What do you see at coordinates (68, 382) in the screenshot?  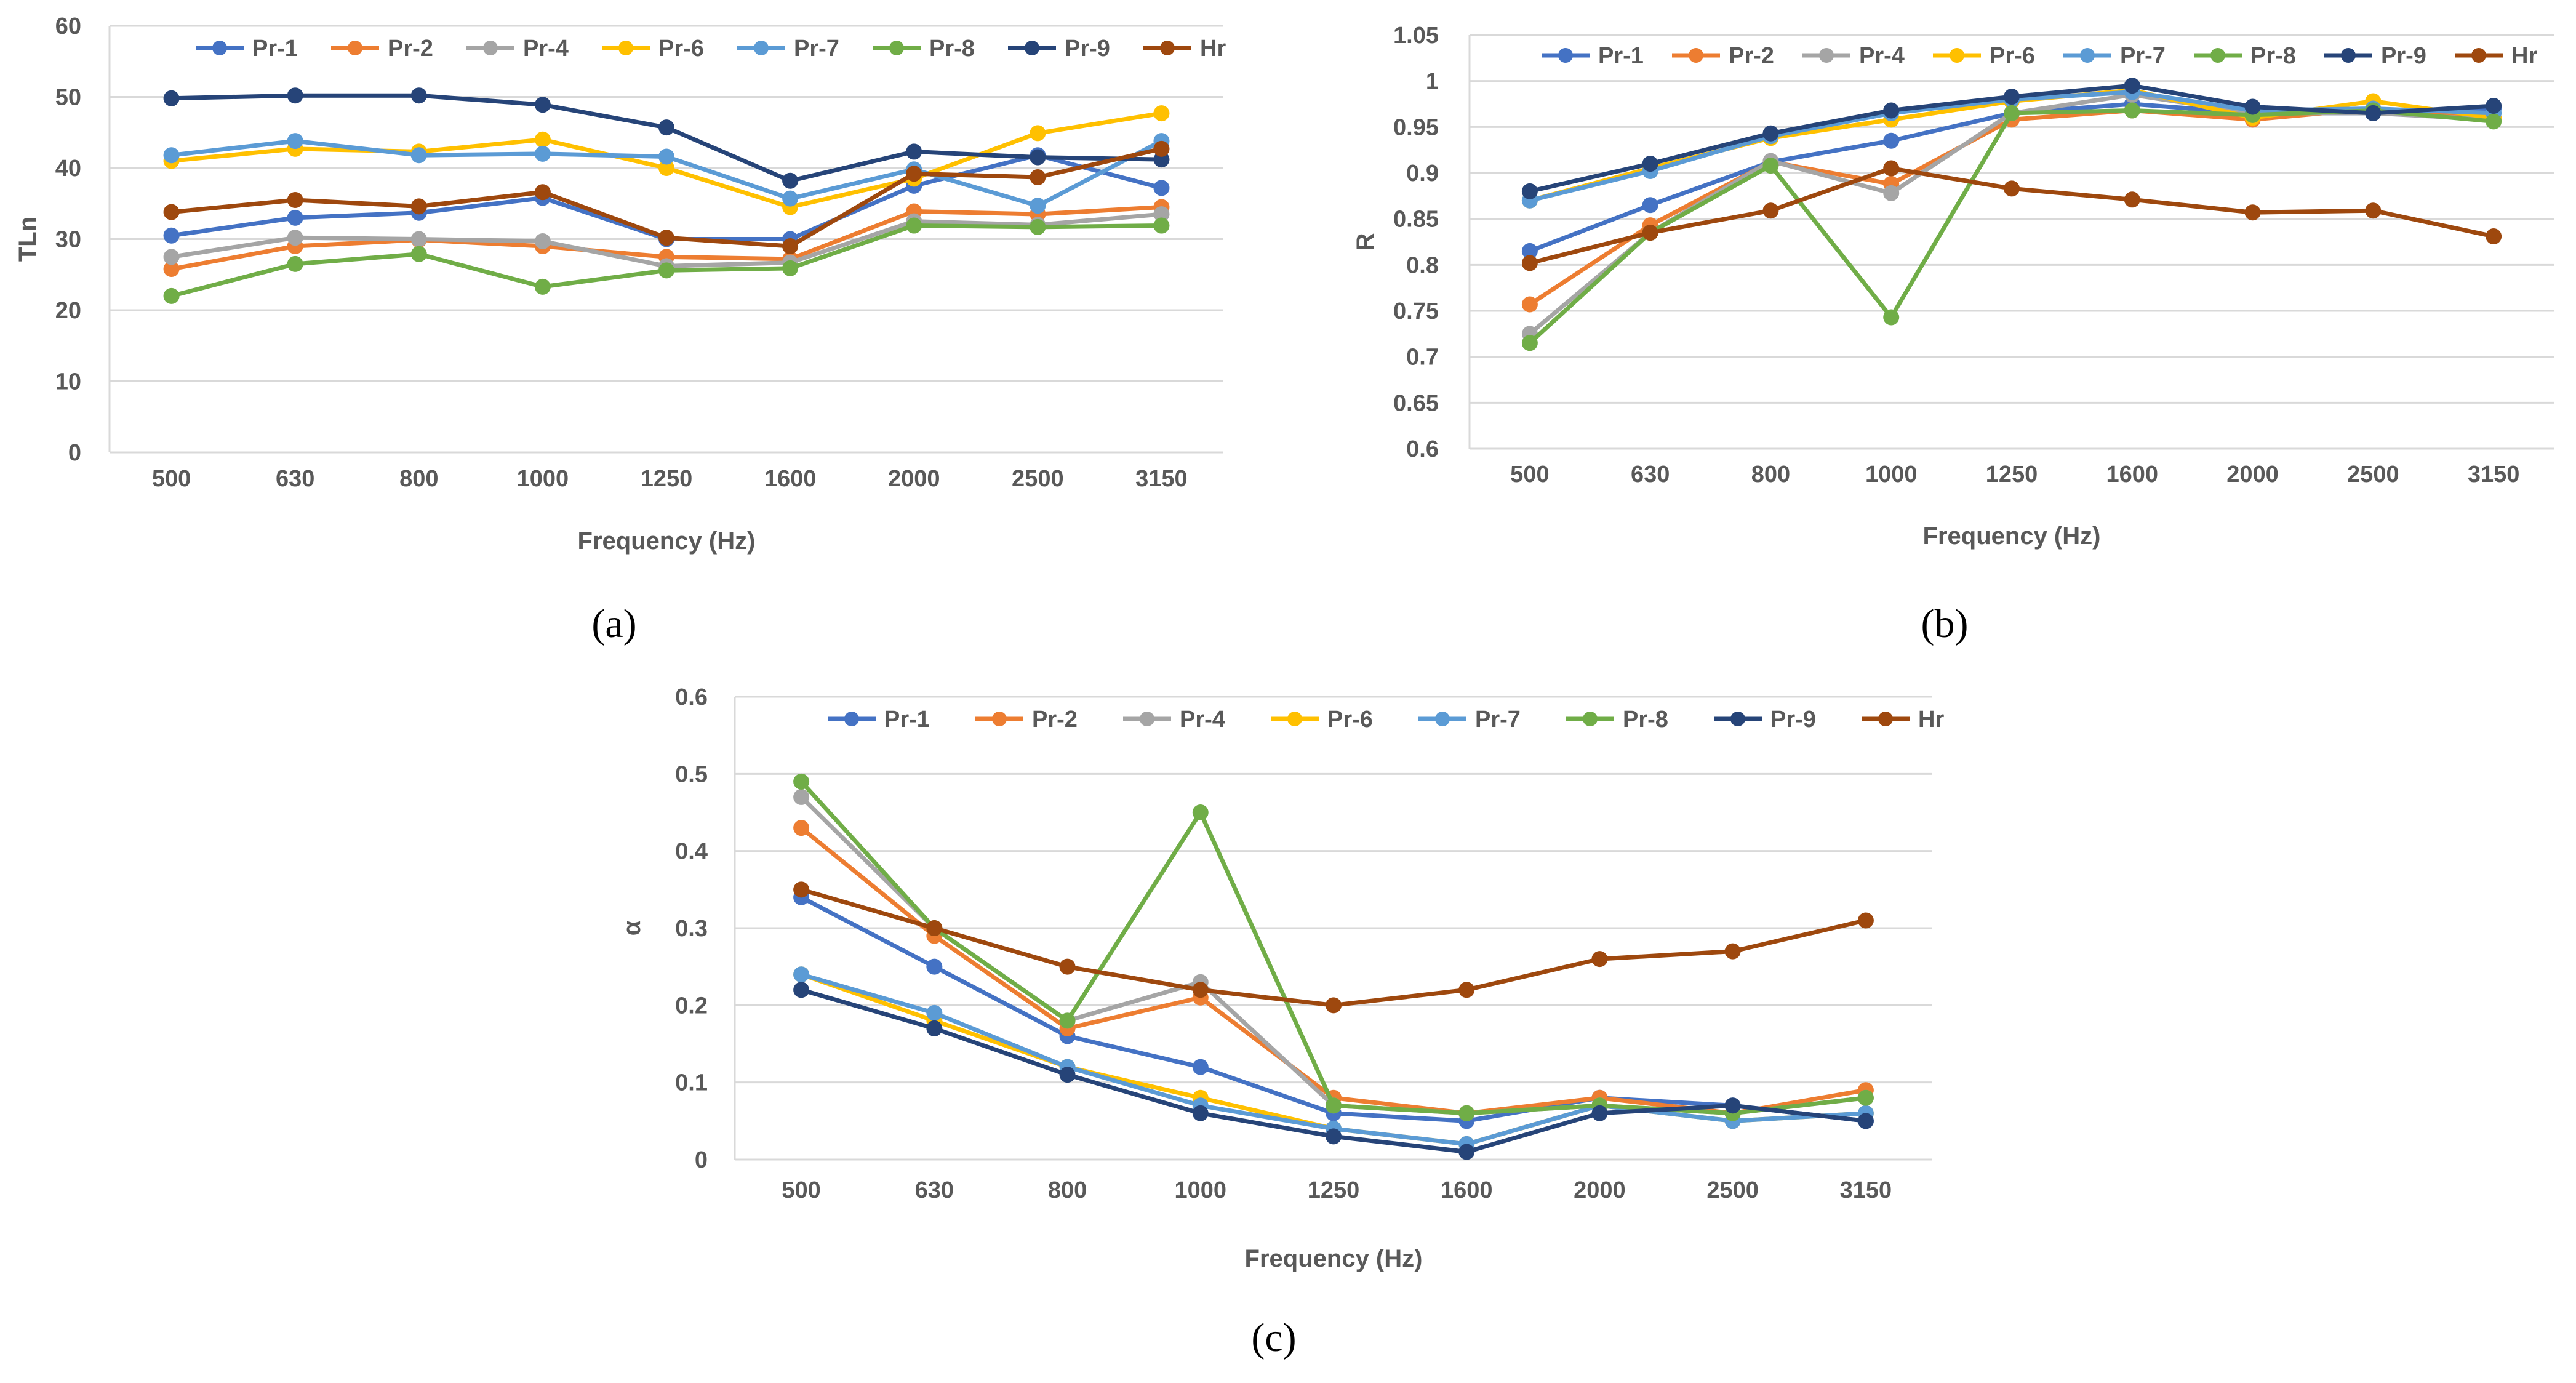 I see `y-tick-label: 10` at bounding box center [68, 382].